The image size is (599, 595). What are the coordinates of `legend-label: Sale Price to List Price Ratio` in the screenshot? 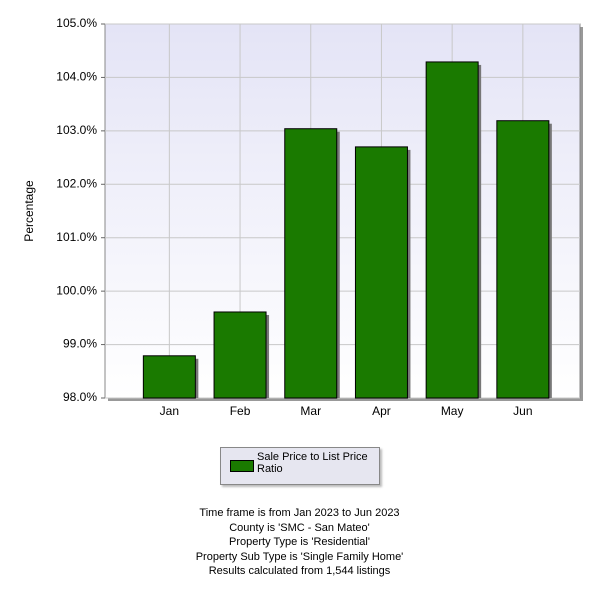 It's located at (312, 463).